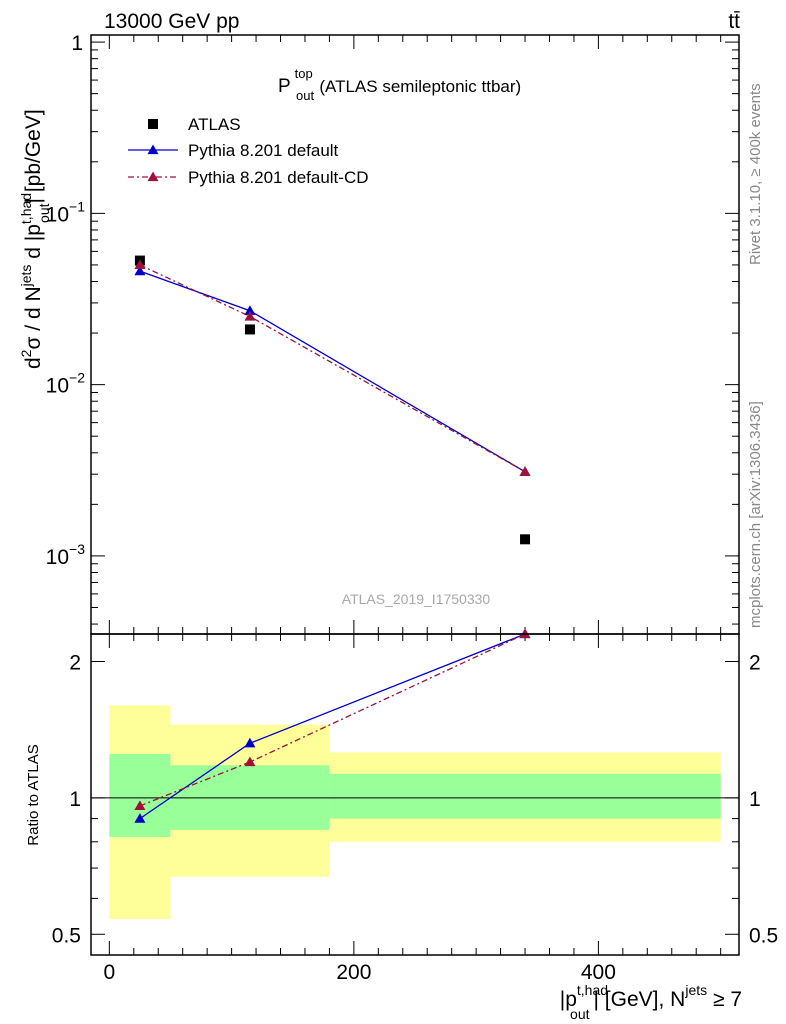  Describe the element at coordinates (66, 212) in the screenshot. I see `main-y-tick-label: 10⁻¹` at that location.